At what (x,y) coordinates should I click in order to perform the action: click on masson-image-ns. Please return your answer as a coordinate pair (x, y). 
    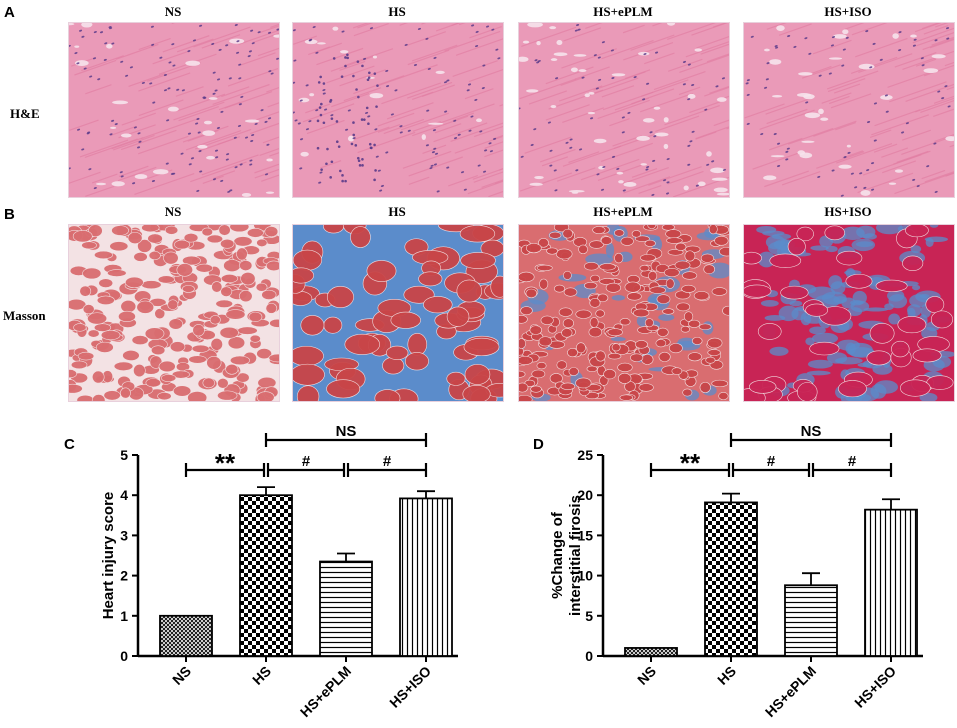
    Looking at the image, I should click on (174, 313).